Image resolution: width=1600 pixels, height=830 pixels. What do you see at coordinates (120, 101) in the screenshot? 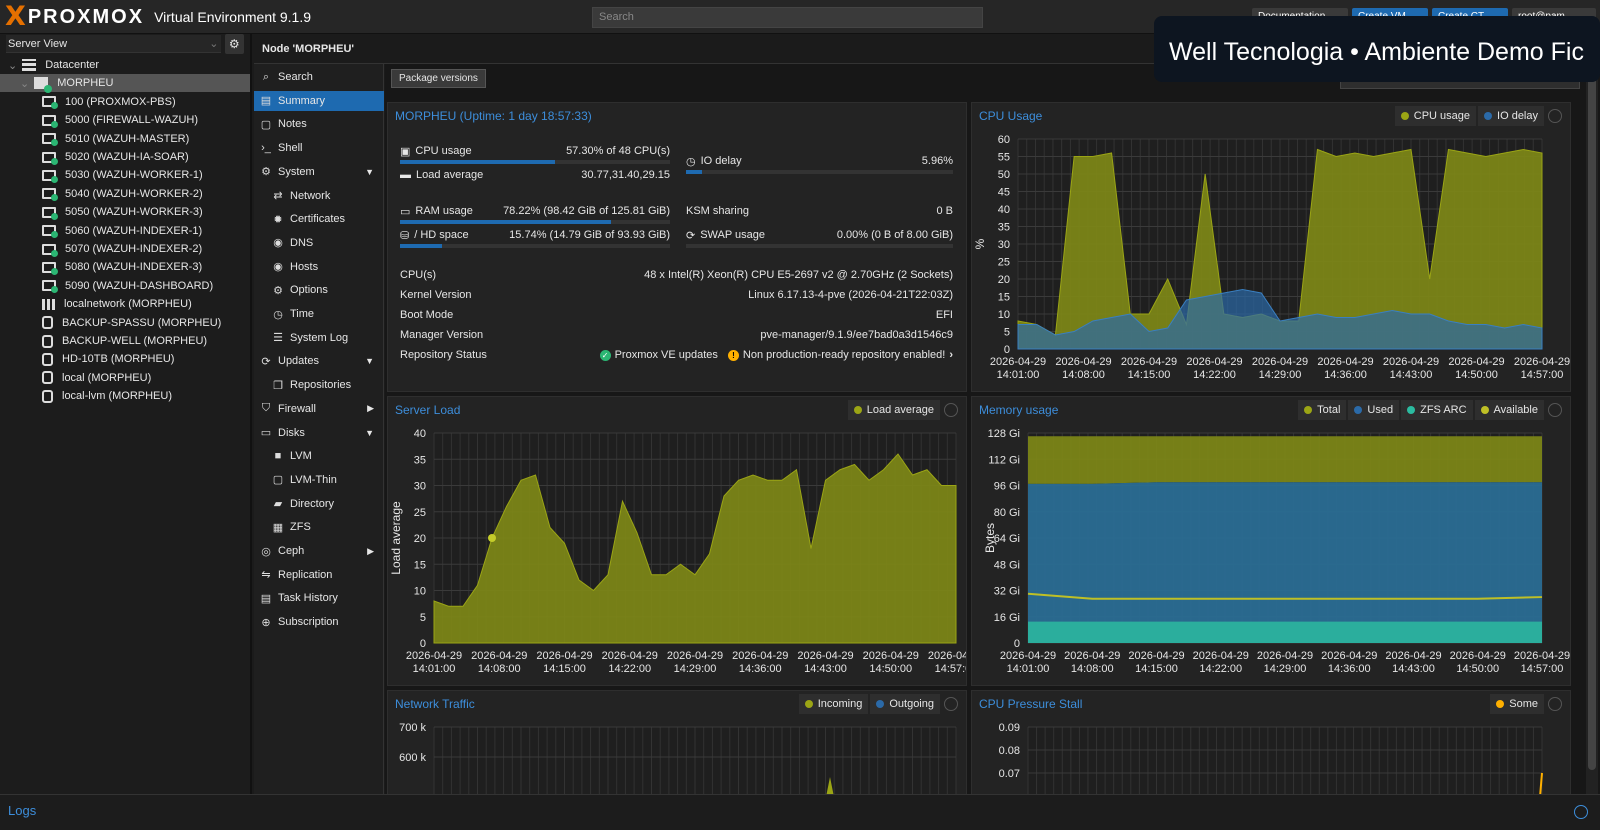
I see `tree-item-label: 100 (PROXMOX-PBS)` at bounding box center [120, 101].